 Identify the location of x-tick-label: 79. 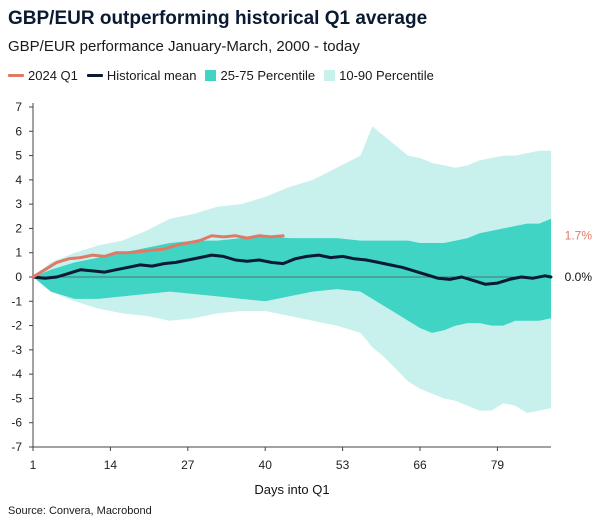
(498, 465).